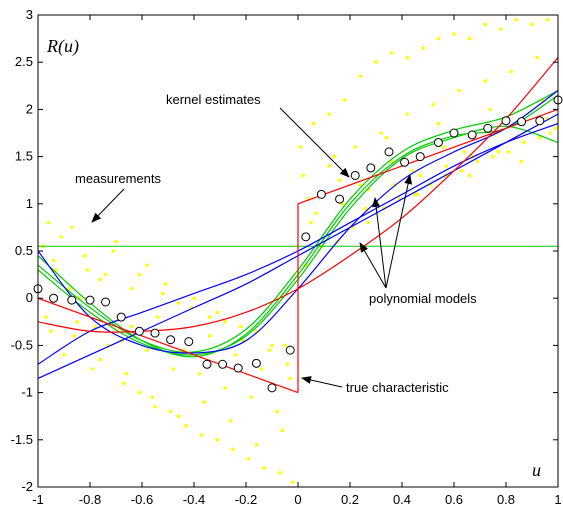 The height and width of the screenshot is (508, 563). I want to click on y-tick-label: -1.5, so click(22, 439).